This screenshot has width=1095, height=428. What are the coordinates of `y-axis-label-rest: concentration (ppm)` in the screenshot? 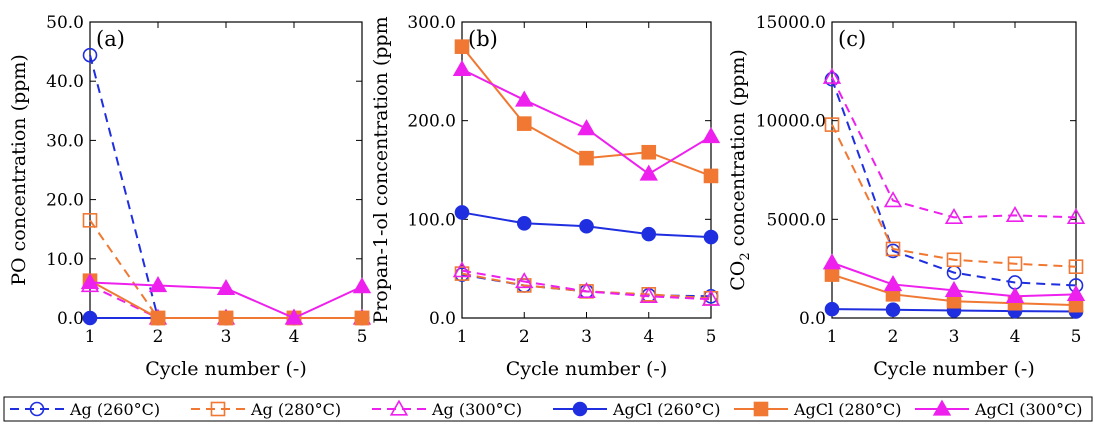 It's located at (738, 150).